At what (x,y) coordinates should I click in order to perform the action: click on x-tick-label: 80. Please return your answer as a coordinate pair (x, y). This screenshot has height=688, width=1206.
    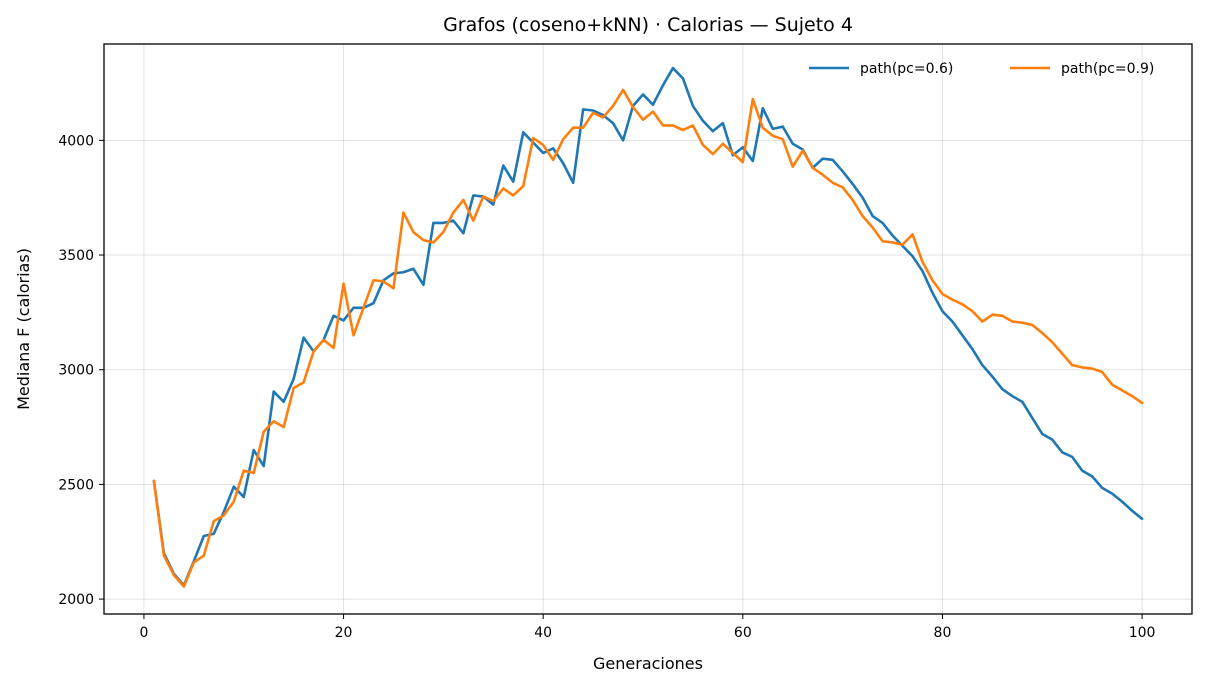
    Looking at the image, I should click on (943, 633).